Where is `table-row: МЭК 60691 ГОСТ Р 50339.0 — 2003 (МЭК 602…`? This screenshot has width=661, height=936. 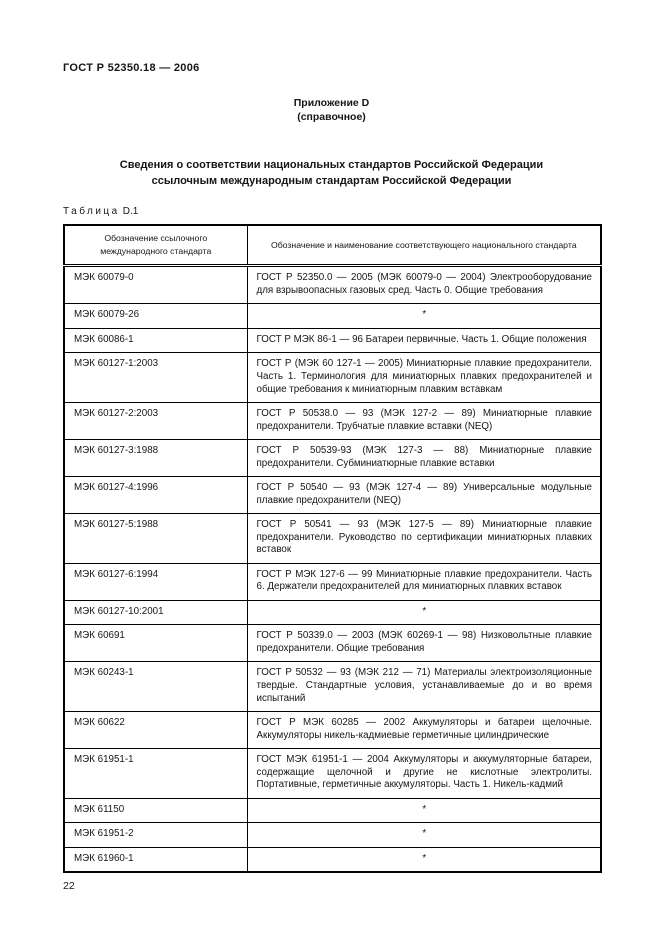 table-row: МЭК 60691 ГОСТ Р 50339.0 — 2003 (МЭК 602… is located at coordinates (332, 643).